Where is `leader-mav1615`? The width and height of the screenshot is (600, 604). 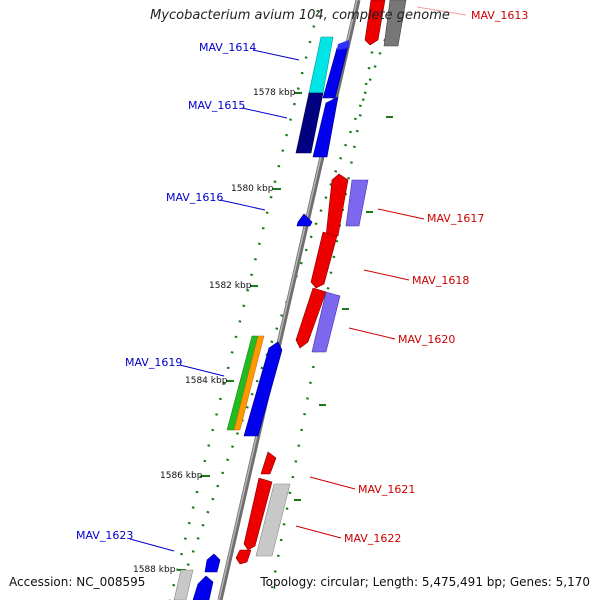
leader-mav1615 is located at coordinates (264, 113).